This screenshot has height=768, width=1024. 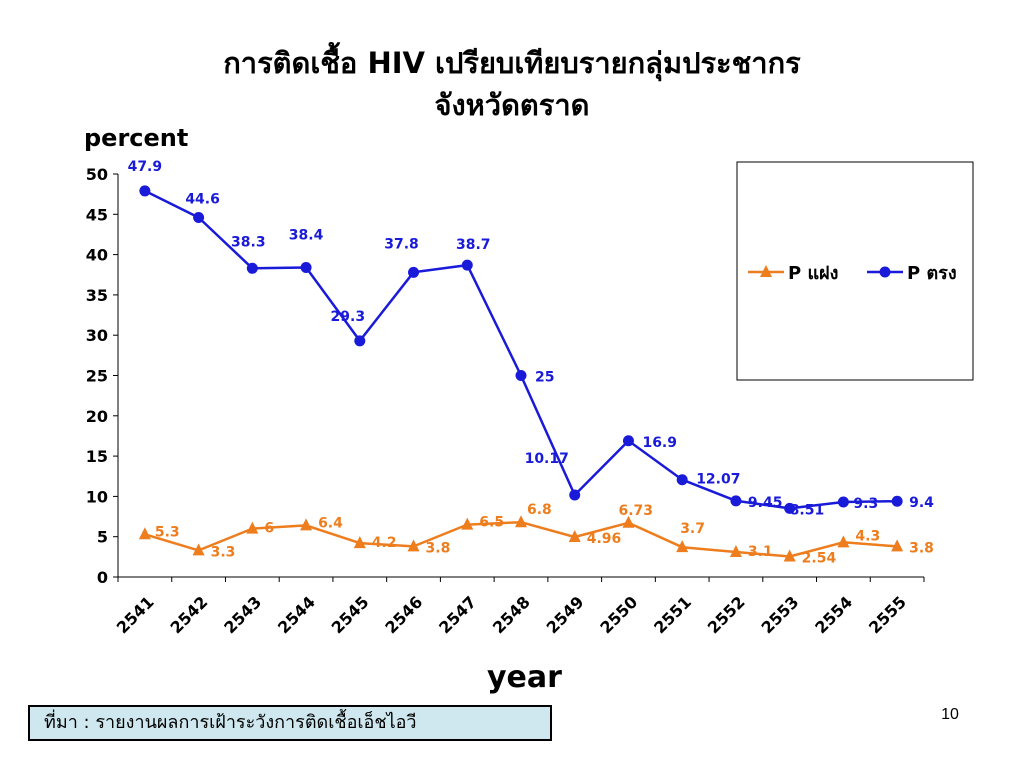 What do you see at coordinates (547, 459) in the screenshot?
I see `data-label: 10.17` at bounding box center [547, 459].